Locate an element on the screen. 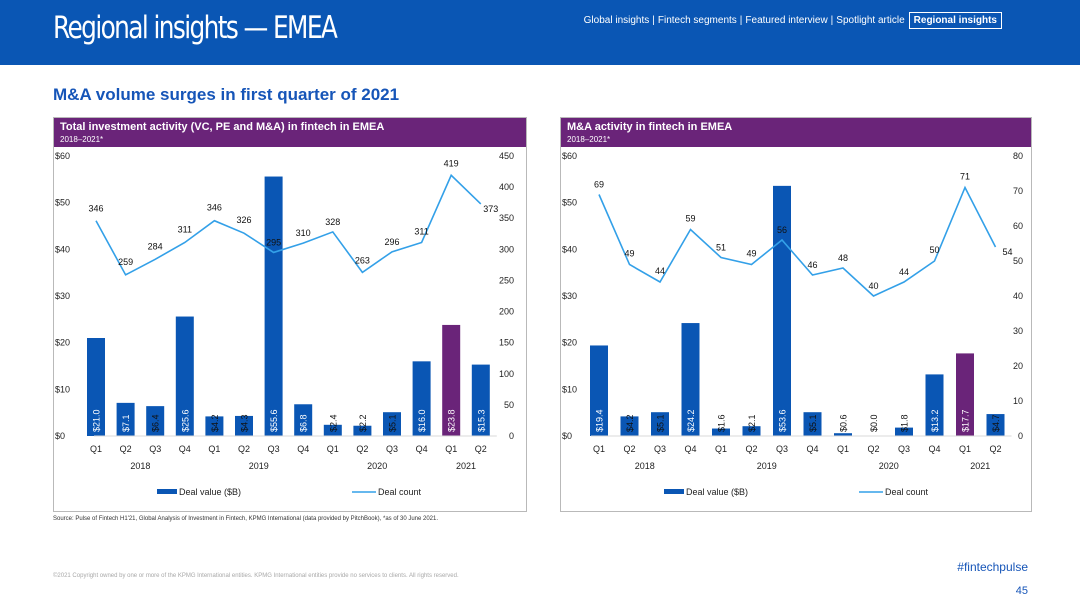 This screenshot has width=1080, height=607. line-value-label: 40 is located at coordinates (873, 286).